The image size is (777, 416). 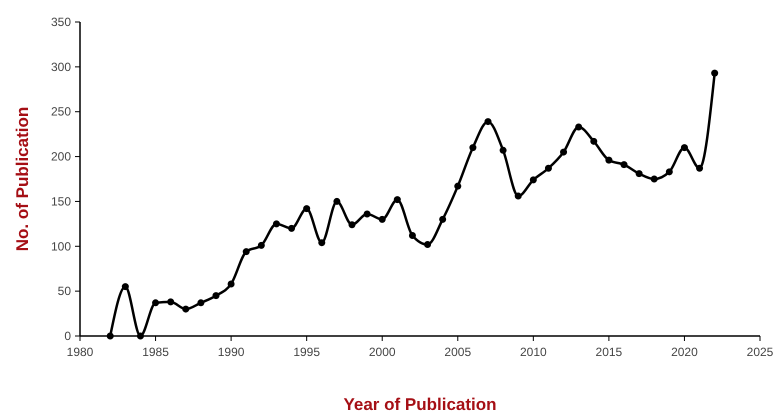 I want to click on x-tick-label: 1985, so click(x=156, y=352).